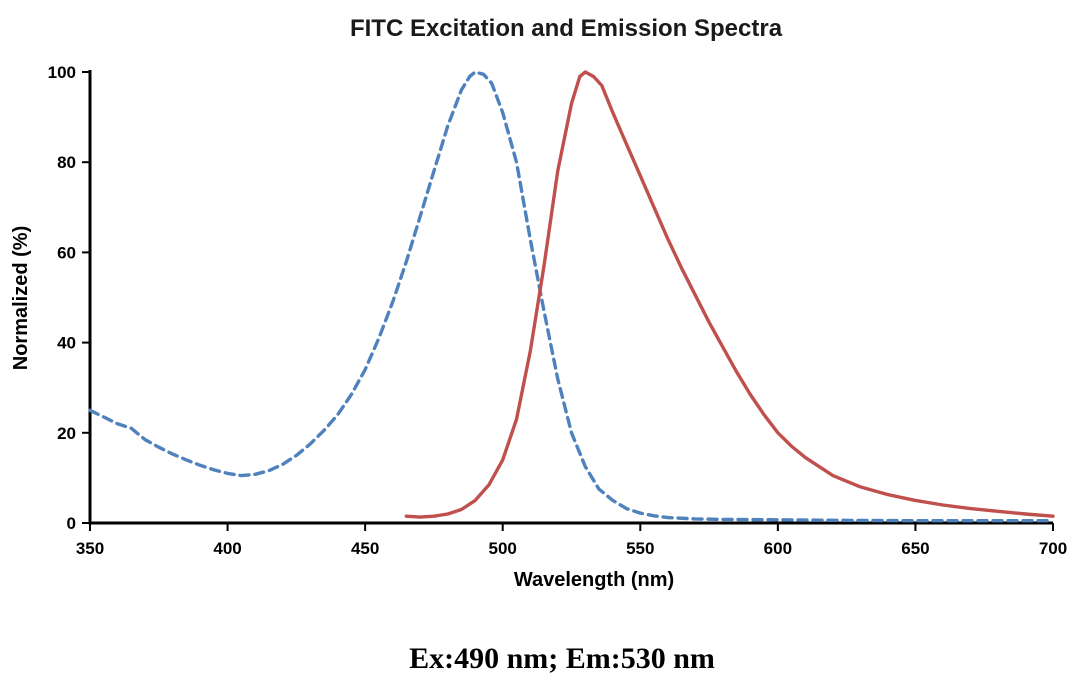  I want to click on chart-title: FITC Excitation and Emission Spectra, so click(566, 28).